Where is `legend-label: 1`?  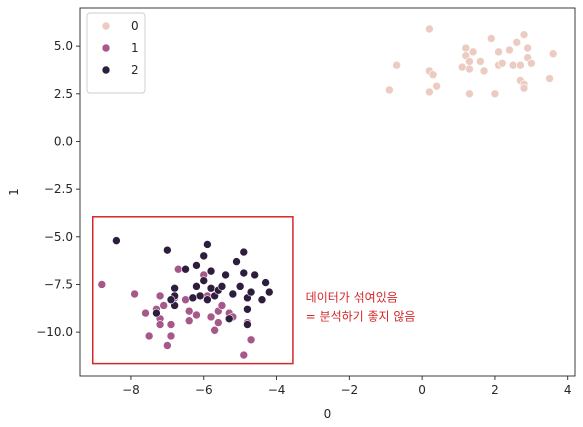 legend-label: 1 is located at coordinates (135, 48).